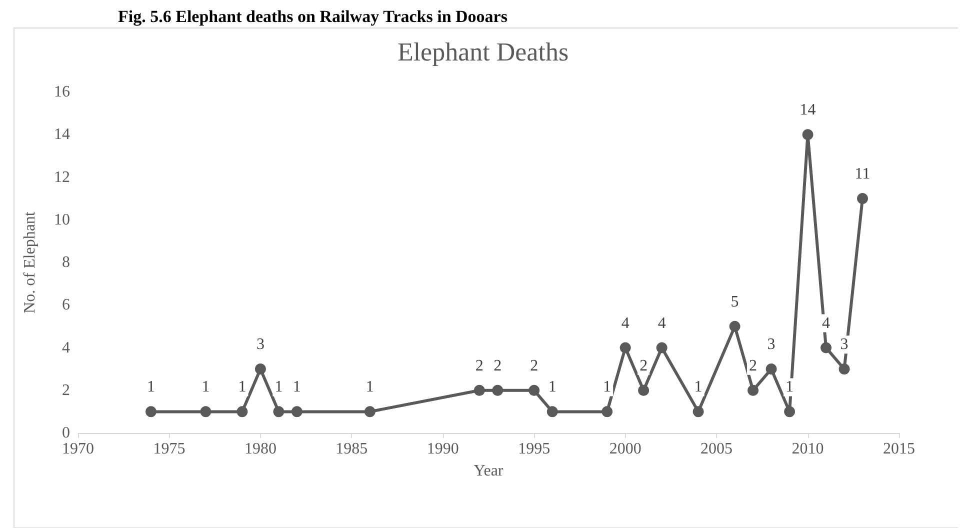 The image size is (967, 532). What do you see at coordinates (899, 449) in the screenshot?
I see `x-tick-label: 2015` at bounding box center [899, 449].